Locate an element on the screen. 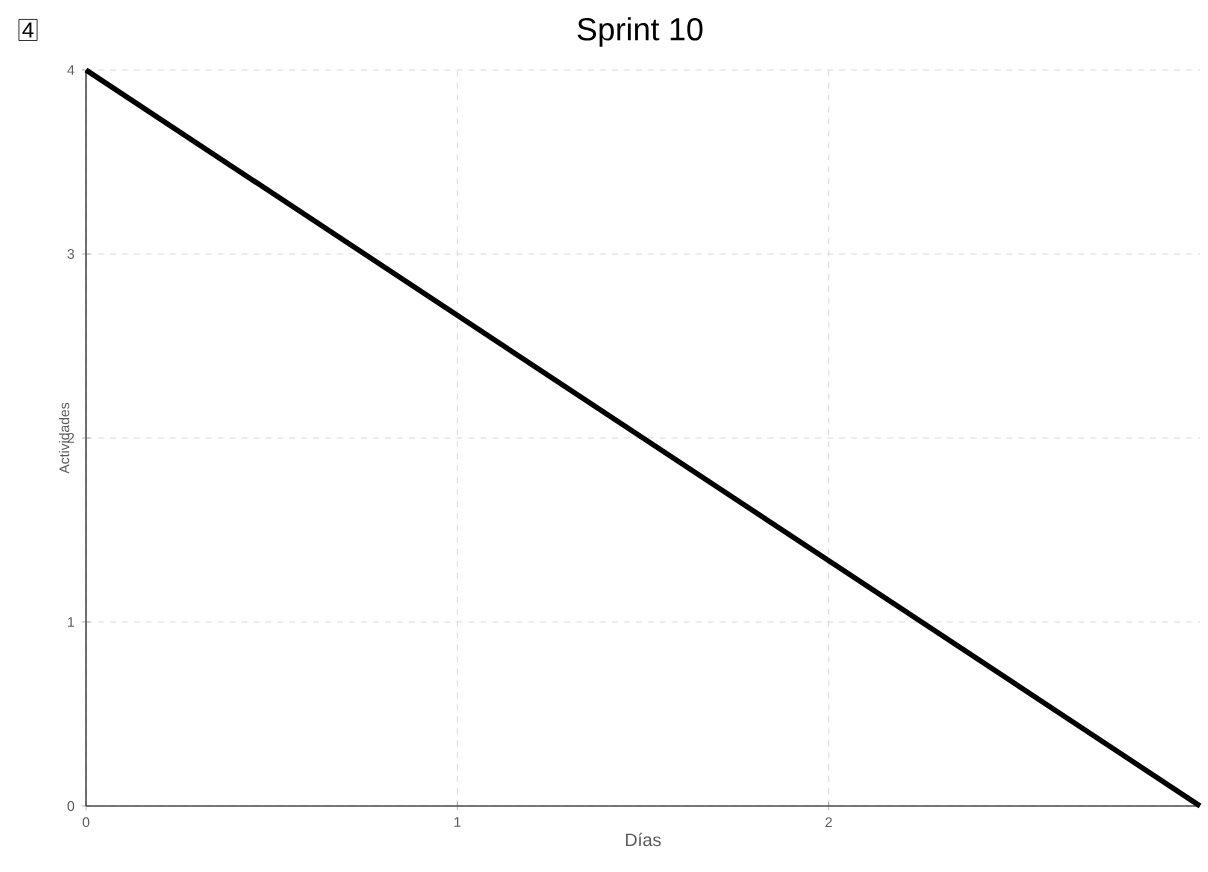  chart-title: Sprint 10 is located at coordinates (640, 32).